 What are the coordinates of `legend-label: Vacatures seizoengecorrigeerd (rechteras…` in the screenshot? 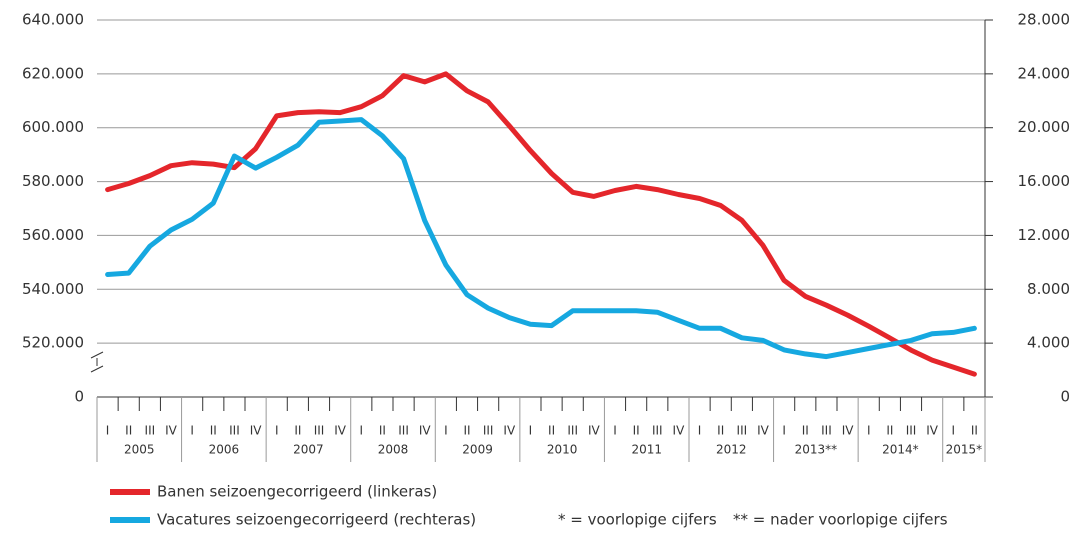 It's located at (316, 520).